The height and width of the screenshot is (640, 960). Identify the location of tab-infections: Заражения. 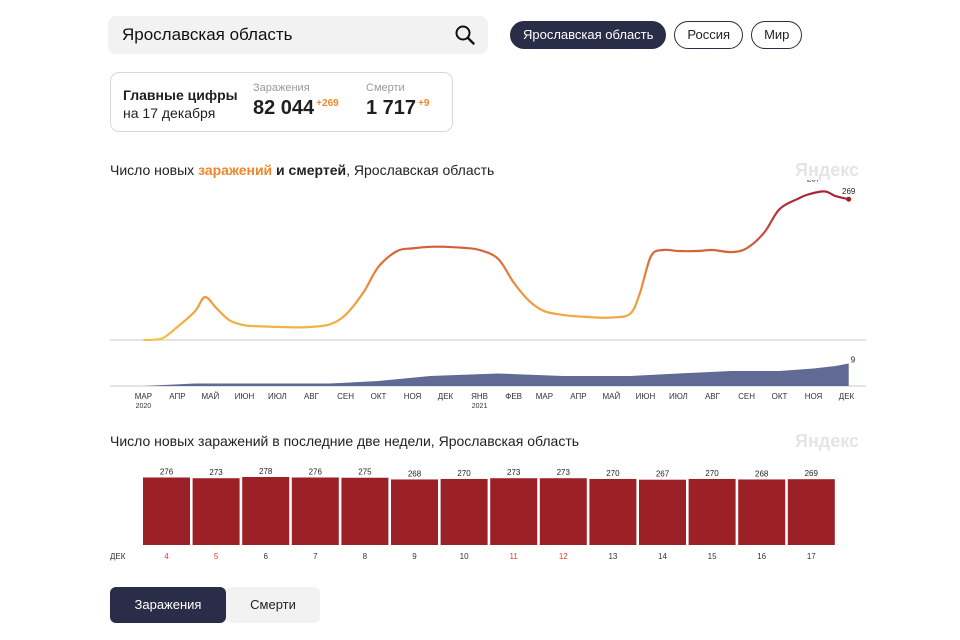
(168, 605).